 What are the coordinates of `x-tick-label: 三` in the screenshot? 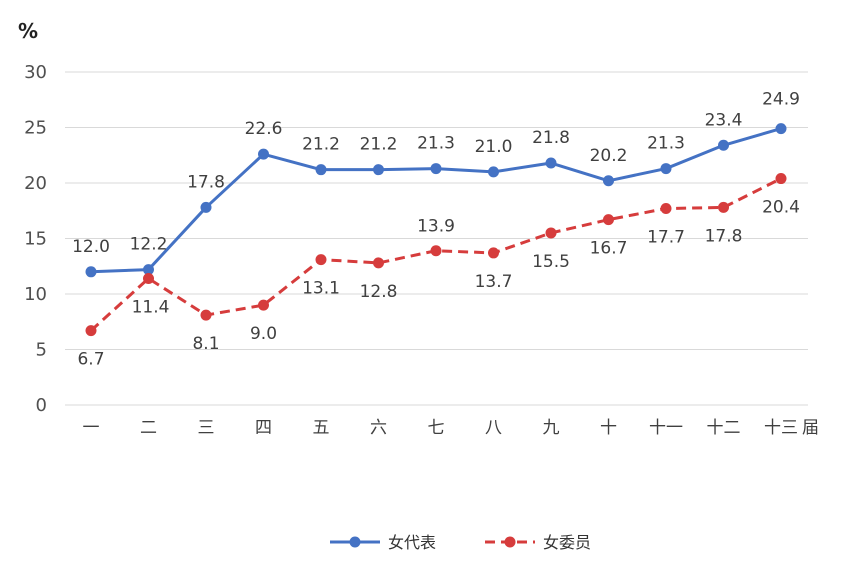 It's located at (206, 428).